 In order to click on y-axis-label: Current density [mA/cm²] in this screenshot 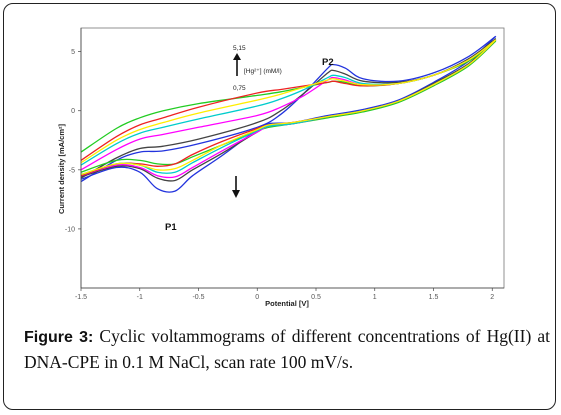, I will do `click(61, 168)`.